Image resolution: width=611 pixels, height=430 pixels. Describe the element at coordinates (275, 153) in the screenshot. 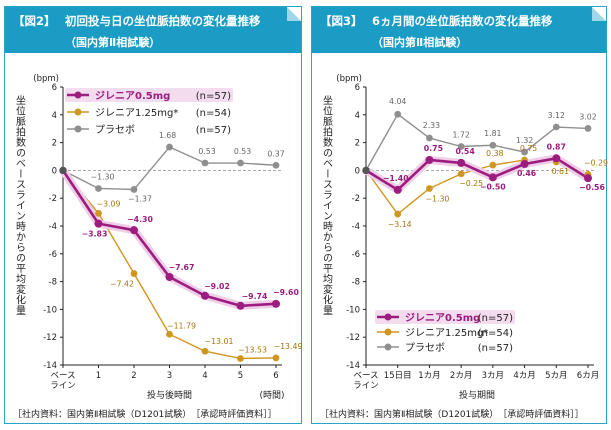

I see `data-label-s_placebo: 0.37` at that location.